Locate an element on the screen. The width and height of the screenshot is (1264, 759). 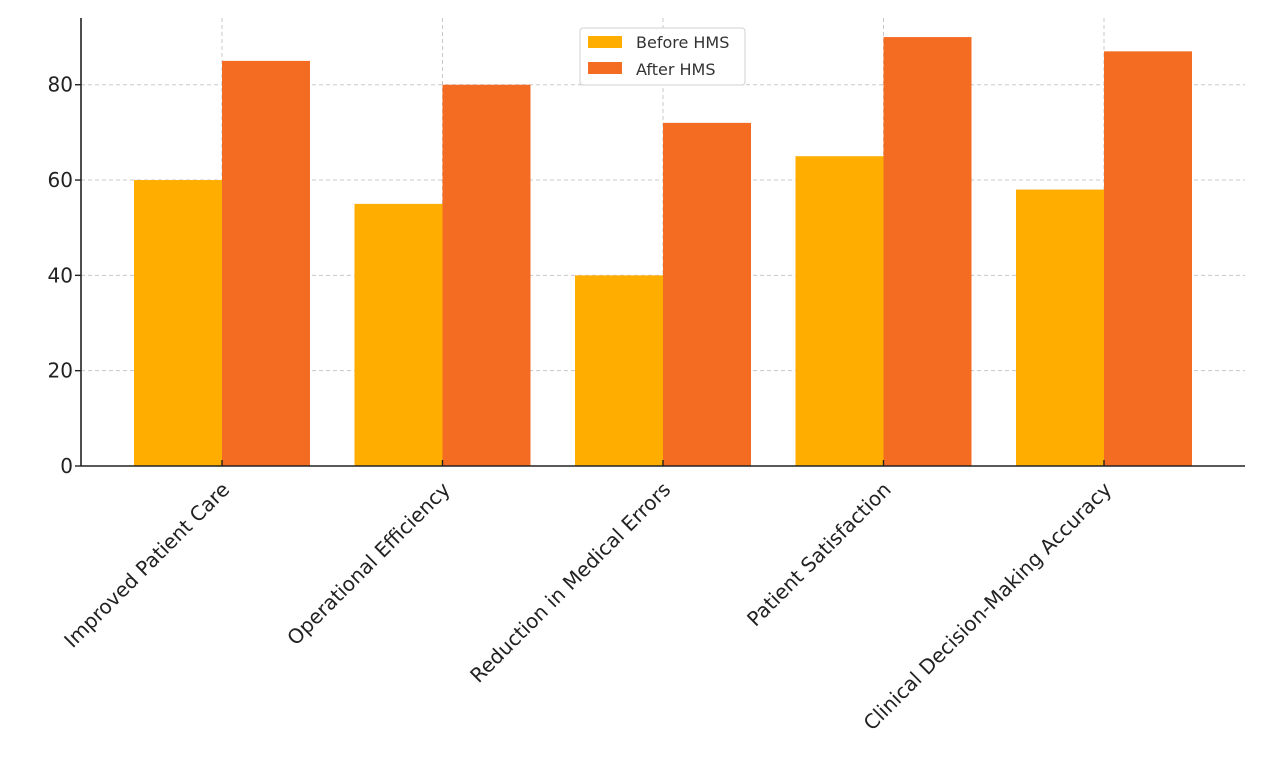
y-tick-labels: 0 20 40 60 80 is located at coordinates (64, 275).